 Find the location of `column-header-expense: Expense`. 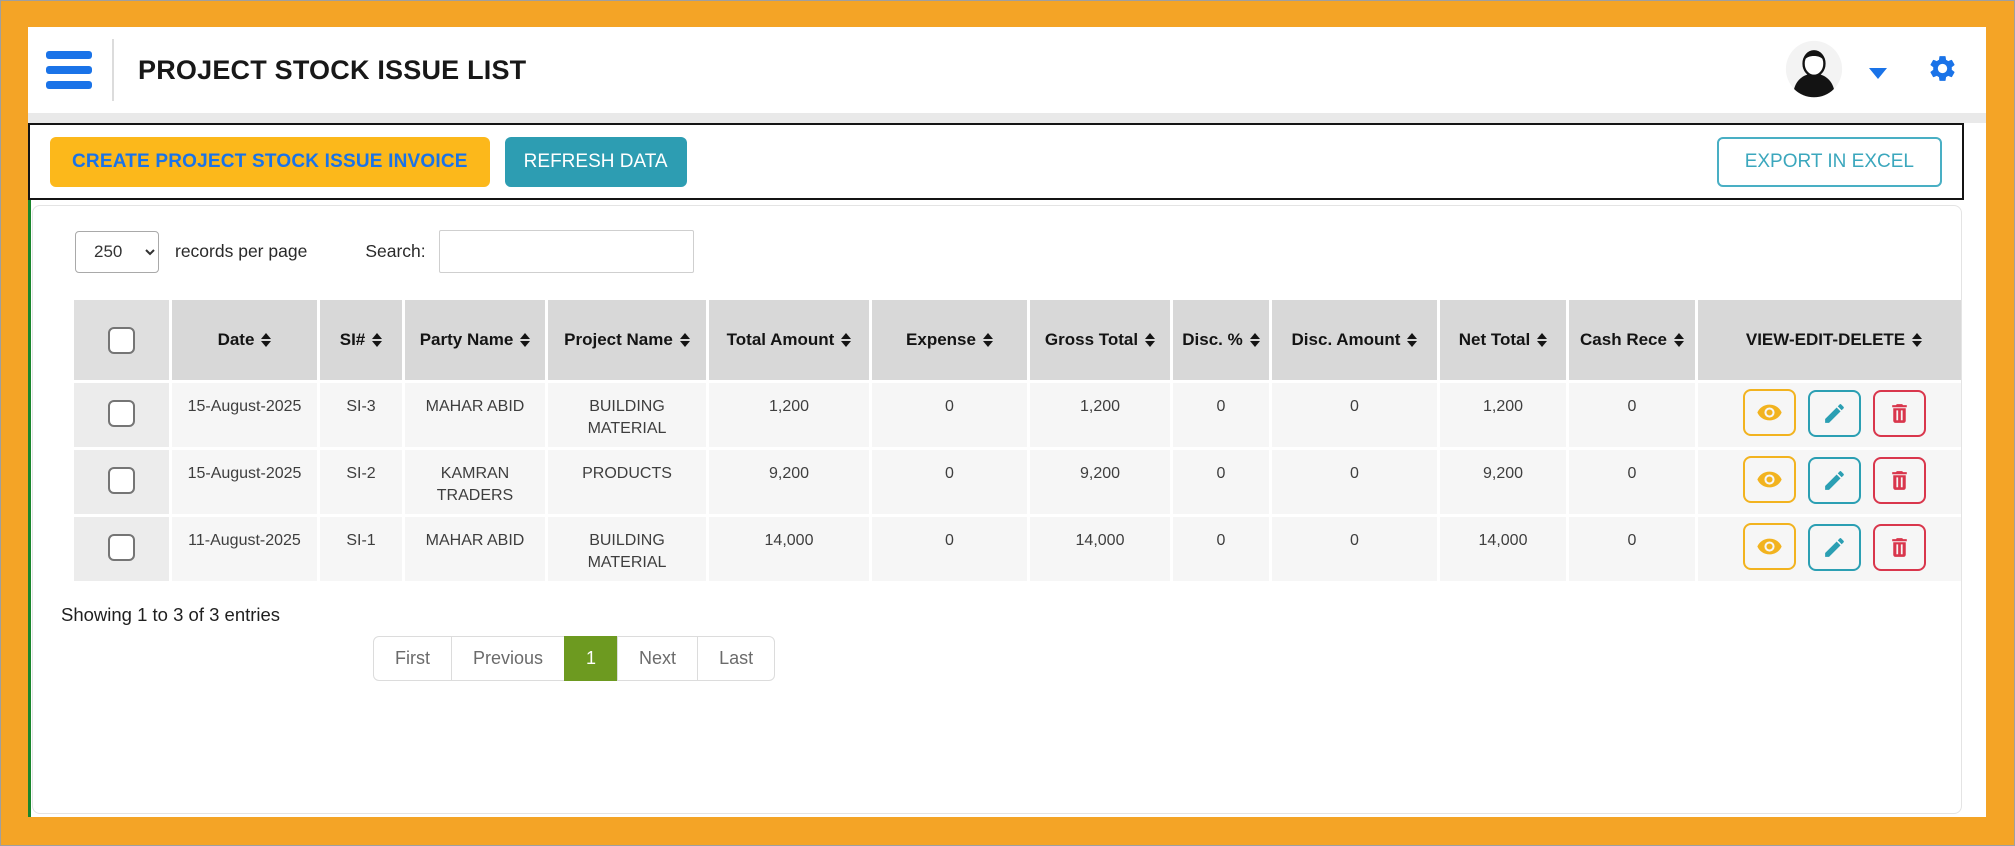

column-header-expense: Expense is located at coordinates (949, 340).